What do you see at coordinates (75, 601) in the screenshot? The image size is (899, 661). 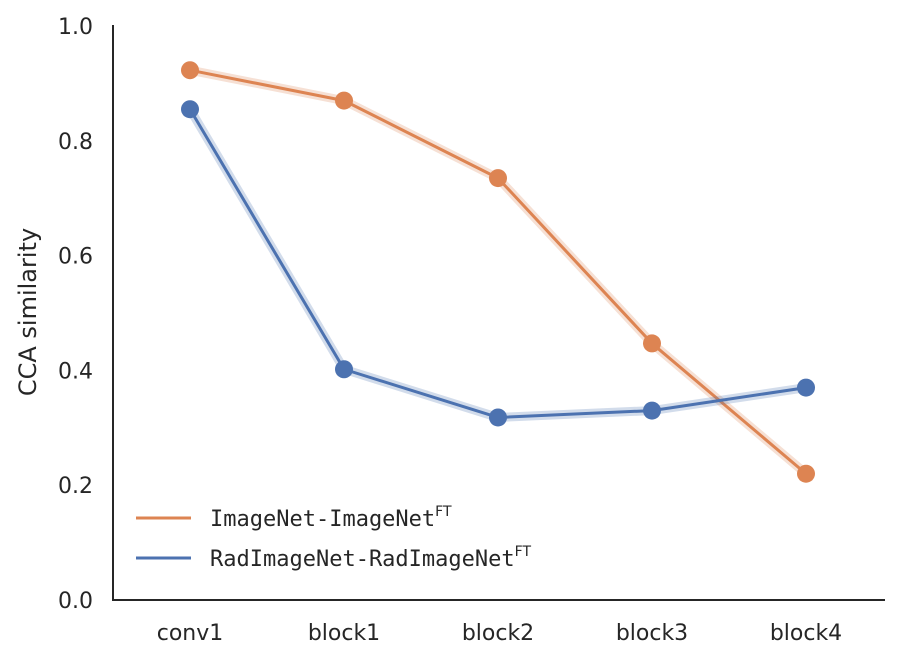 I see `y-tick-label: 0.0` at bounding box center [75, 601].